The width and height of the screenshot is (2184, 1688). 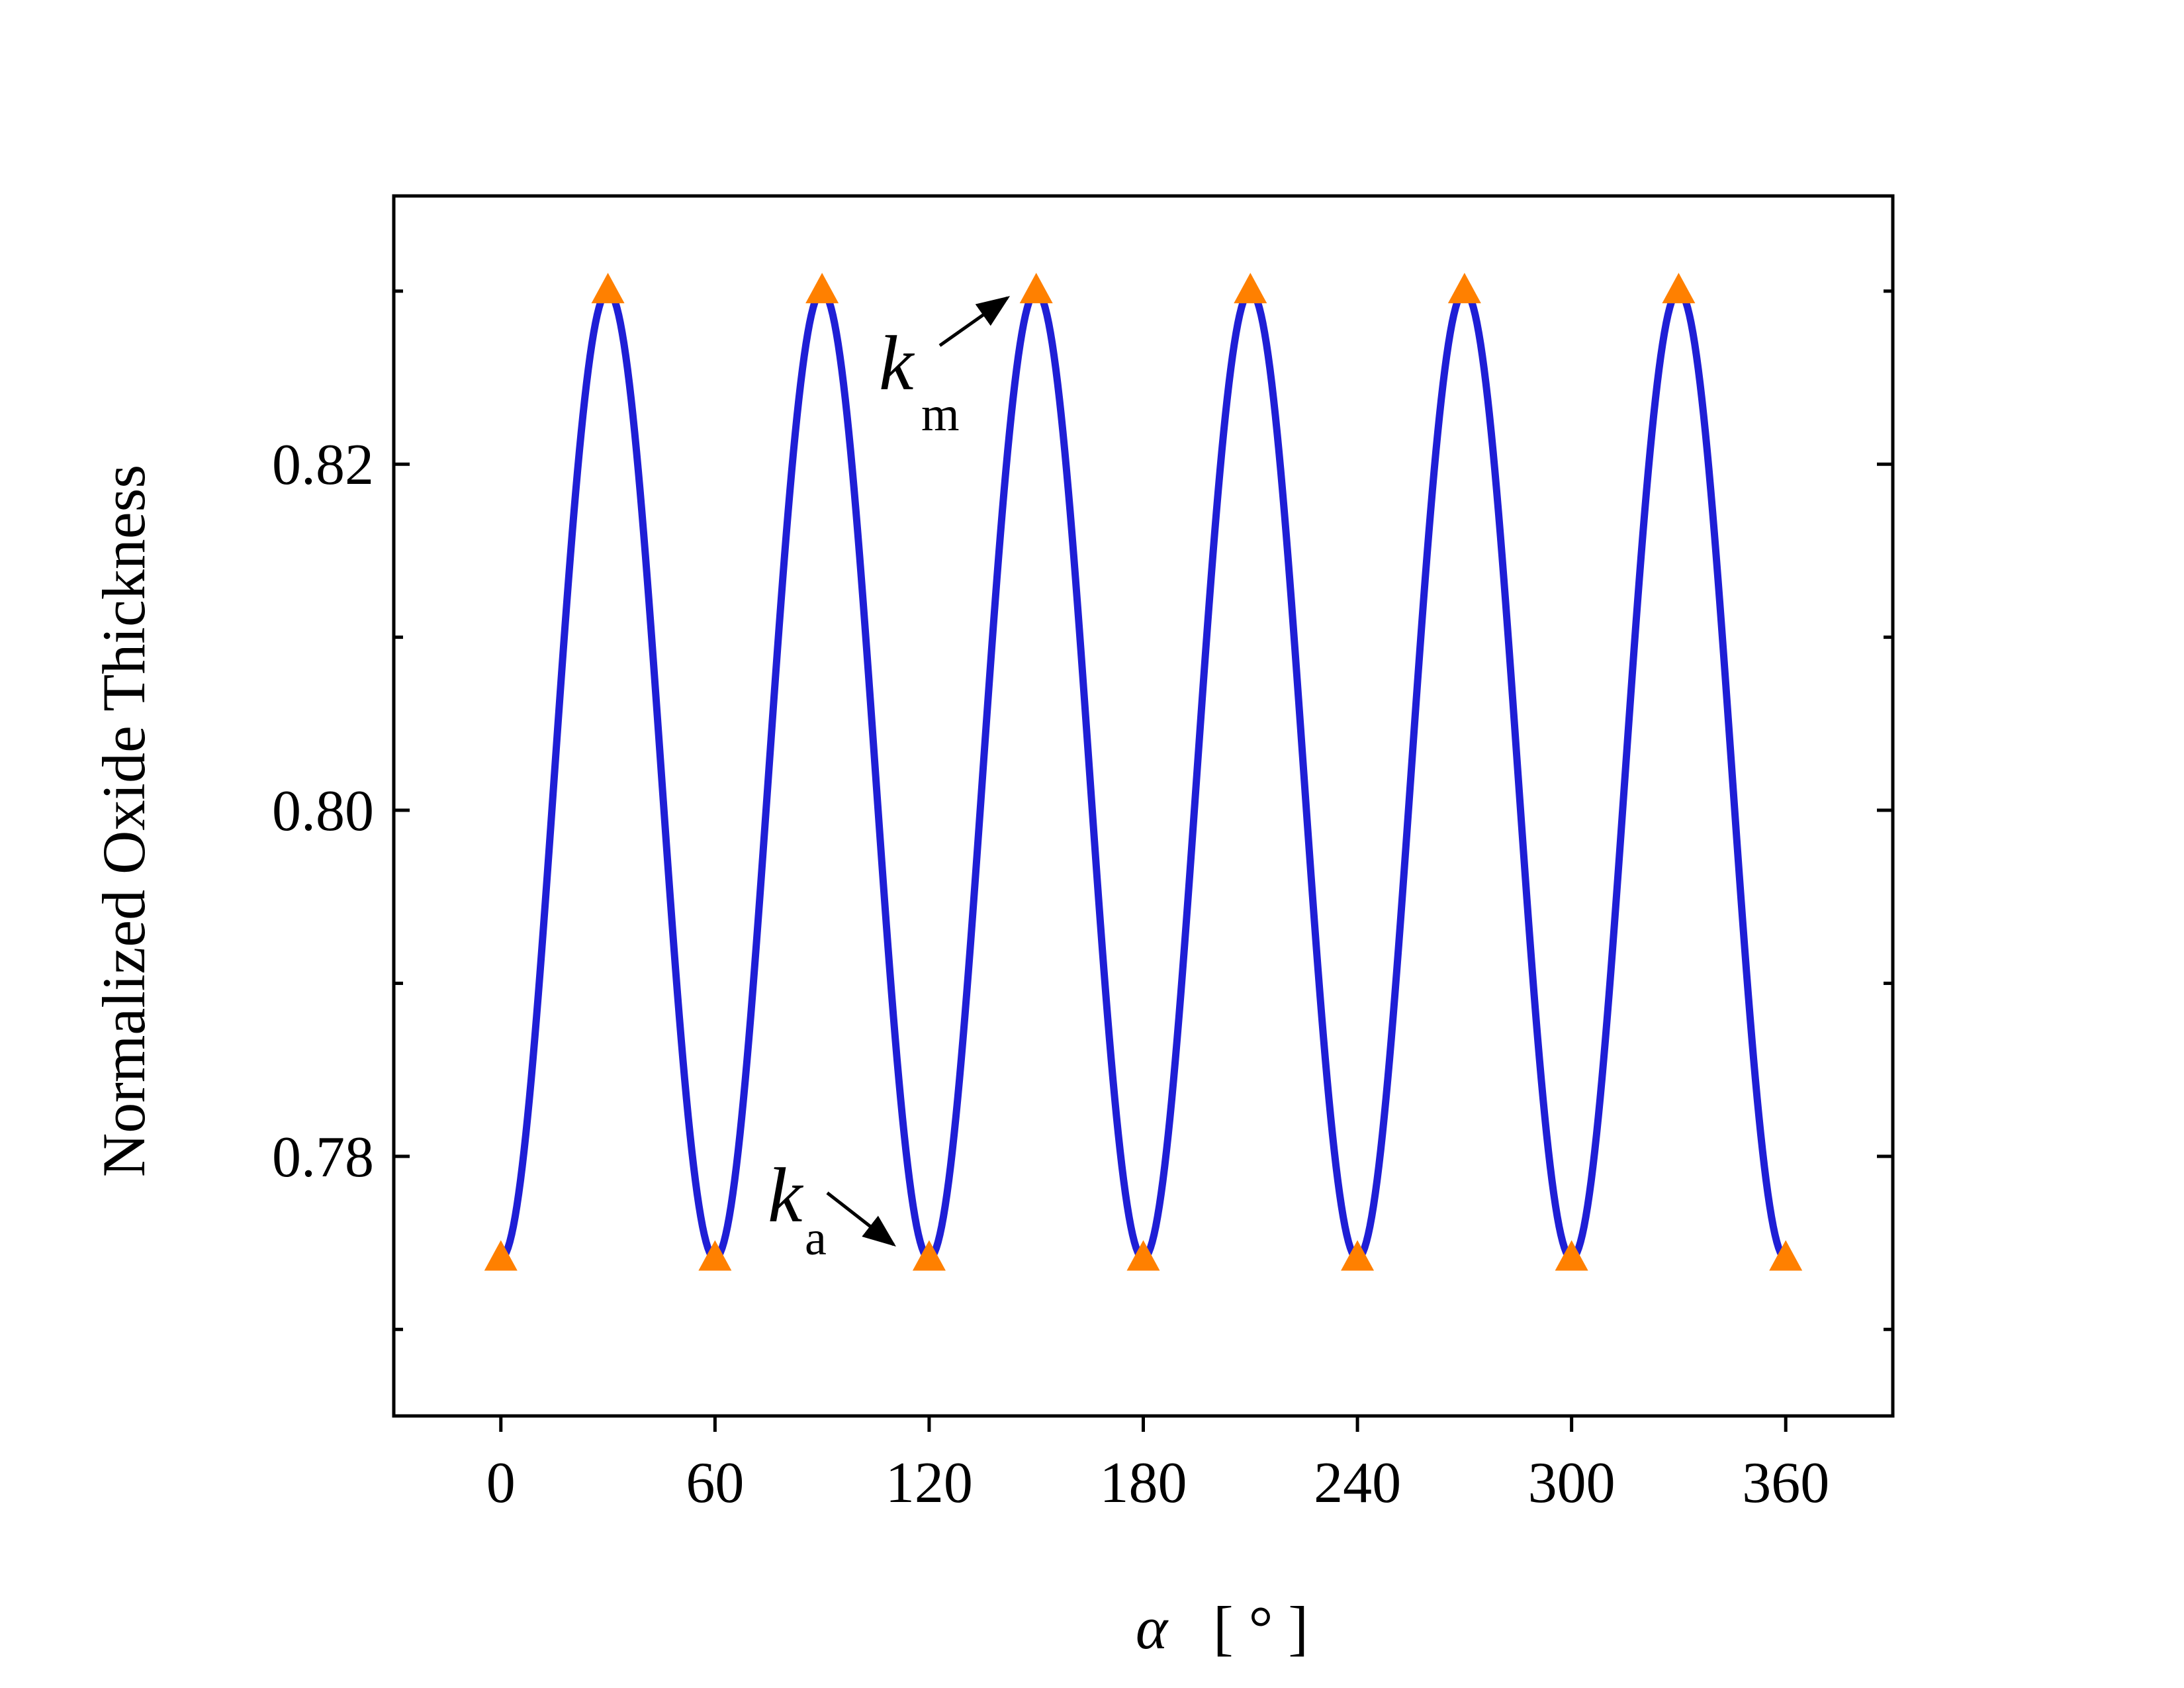 What do you see at coordinates (897, 363) in the screenshot?
I see `annotation-k-m-symbol: k` at bounding box center [897, 363].